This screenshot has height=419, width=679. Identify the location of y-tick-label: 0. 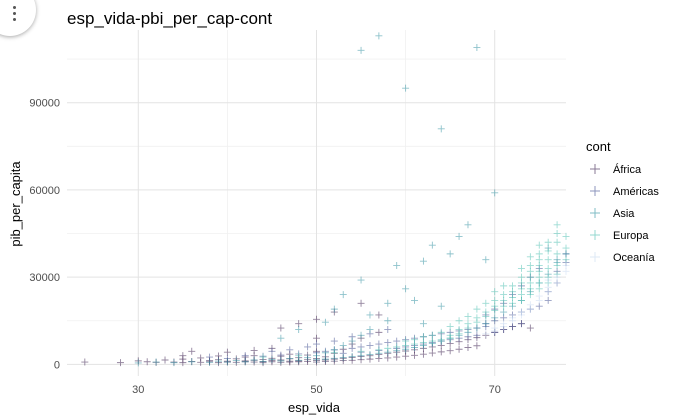
(57, 365).